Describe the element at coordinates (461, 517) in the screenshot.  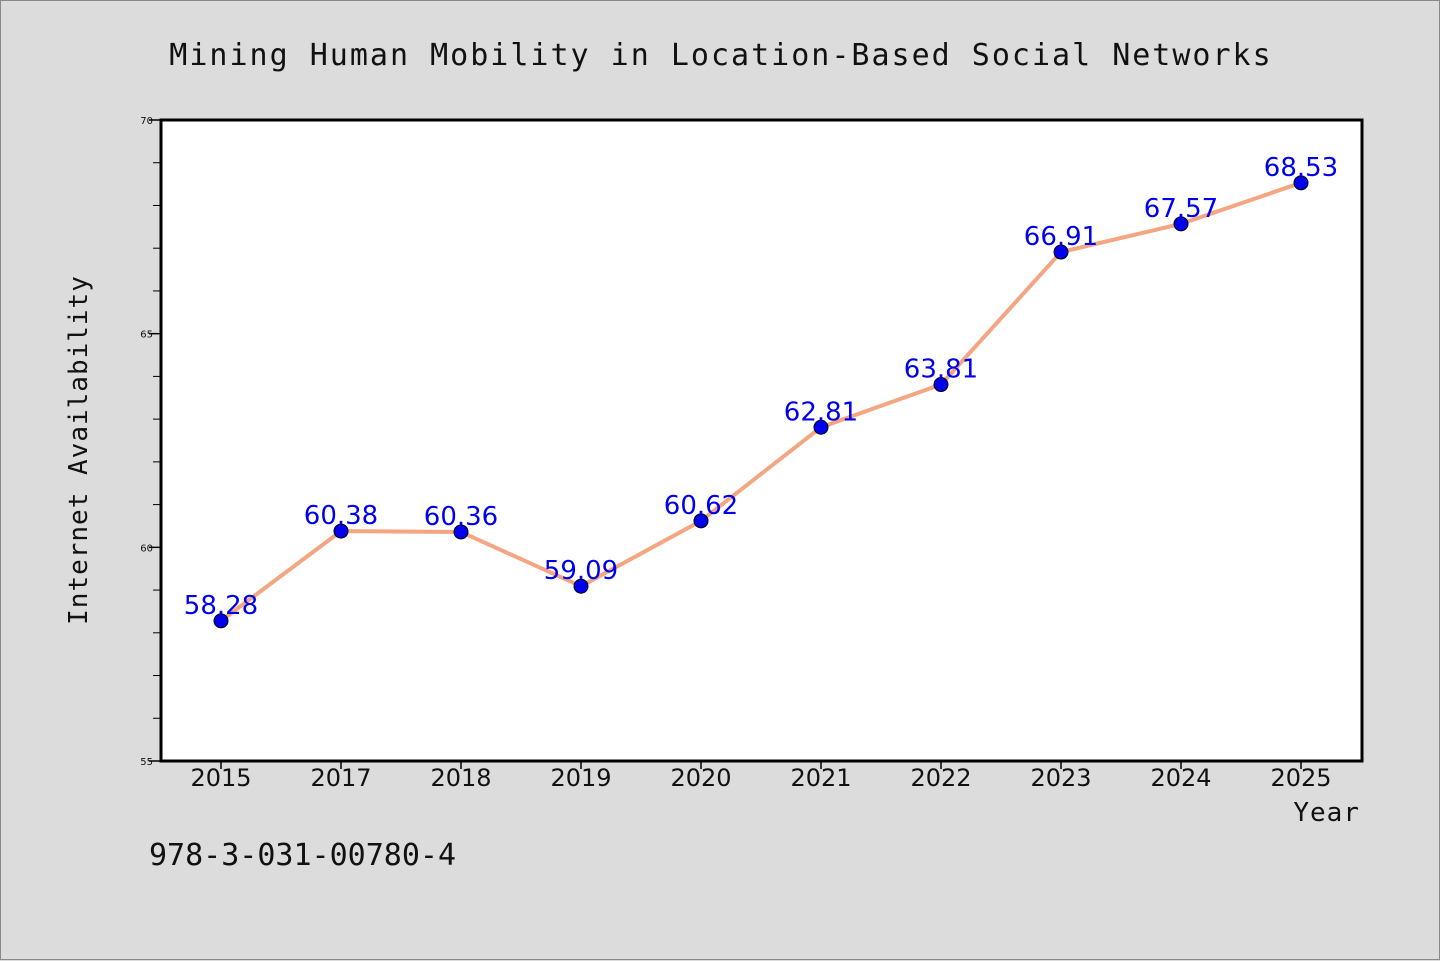
I see `data-label: 60.36` at that location.